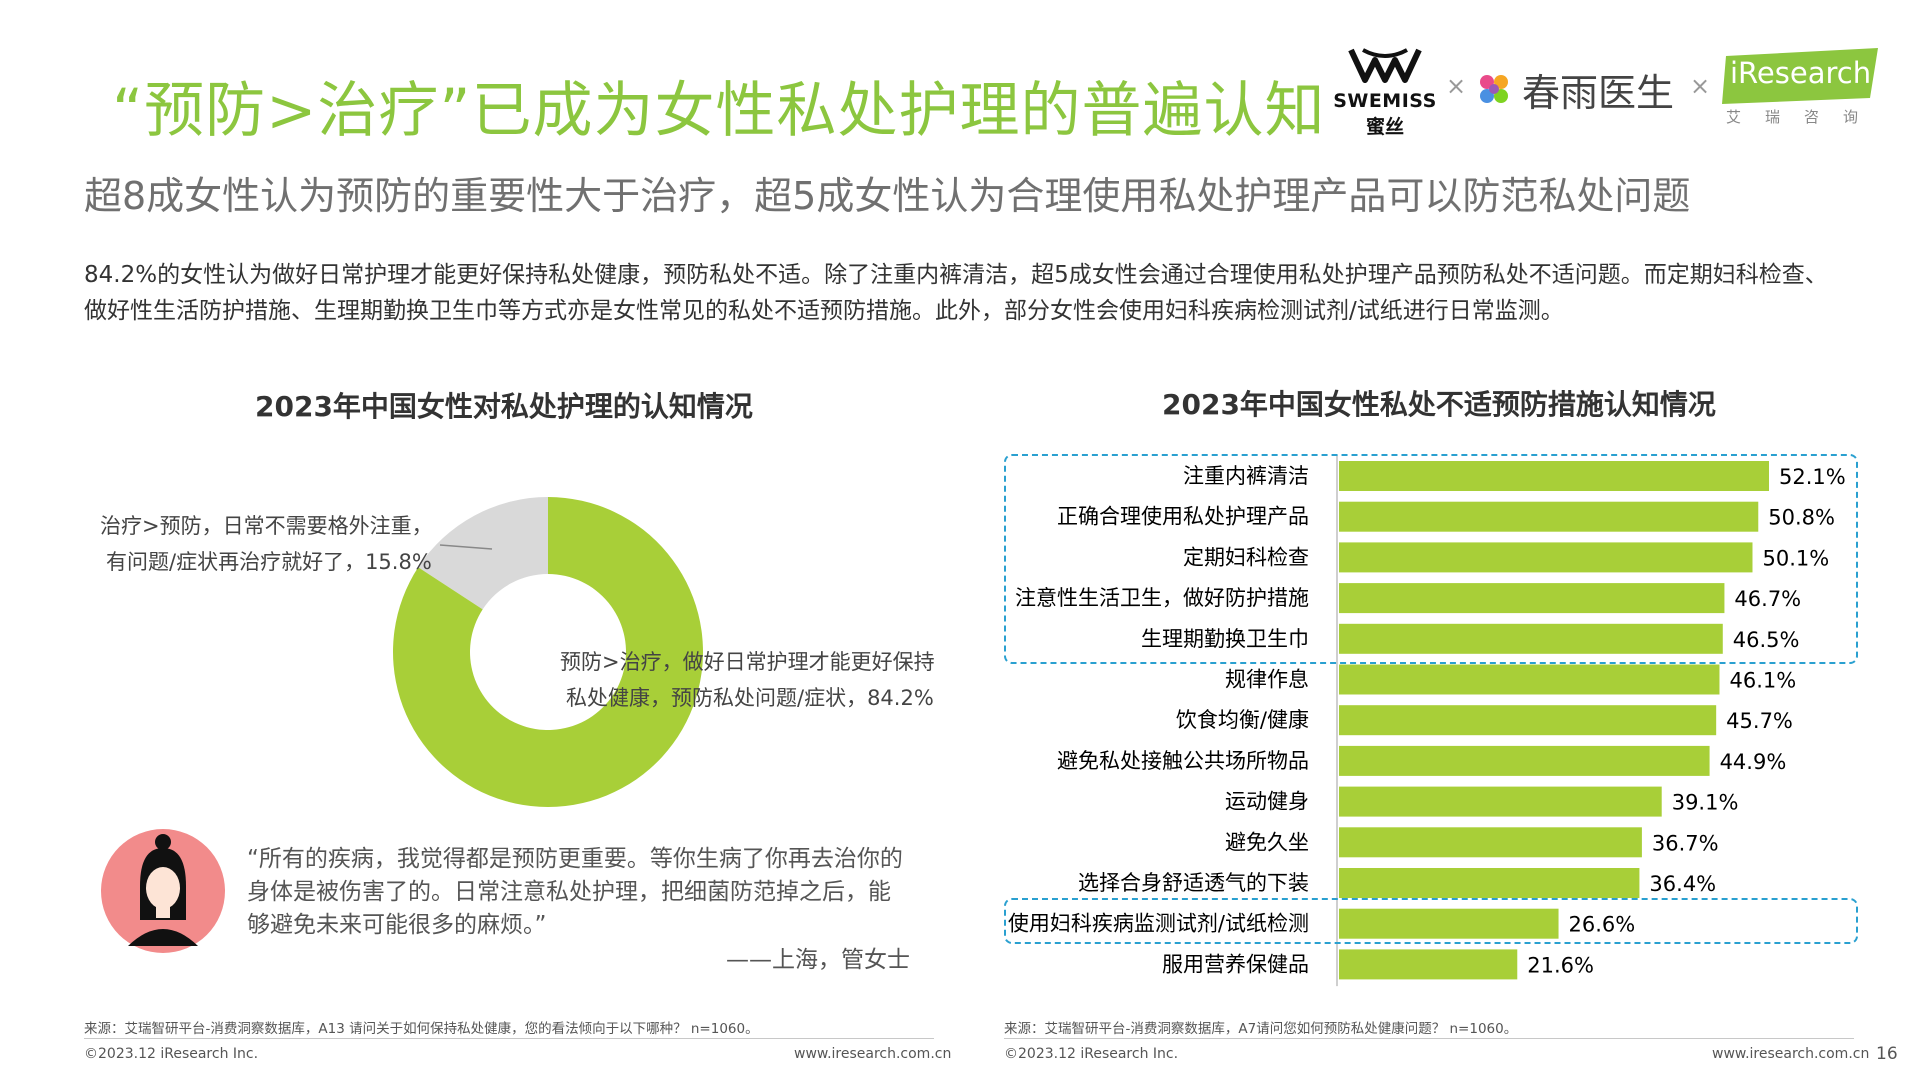  What do you see at coordinates (1766, 640) in the screenshot?
I see `bar-value-label: 46.5%` at bounding box center [1766, 640].